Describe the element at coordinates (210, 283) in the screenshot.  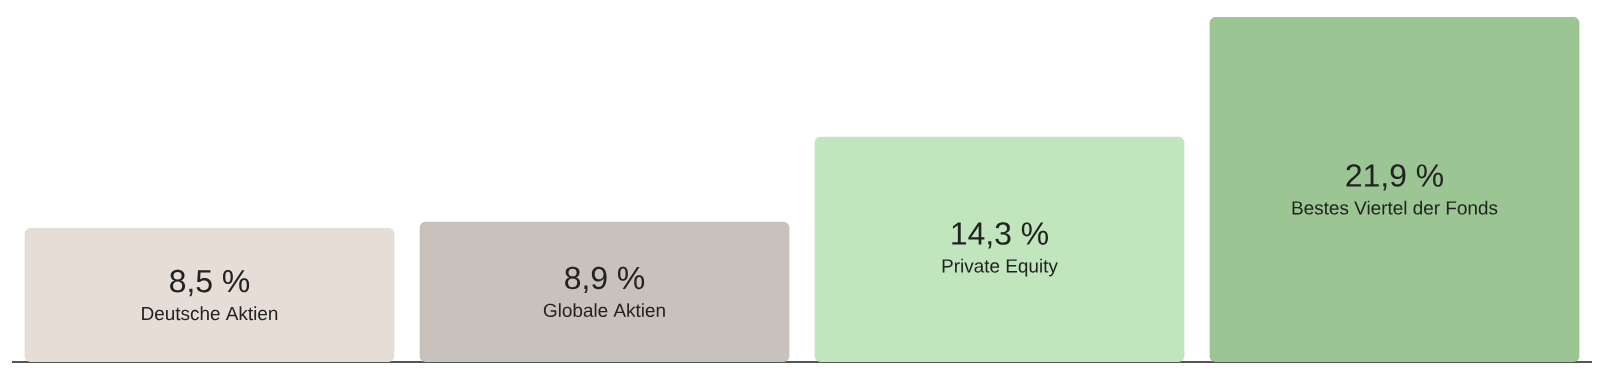
I see `data-label: 8,5 %` at that location.